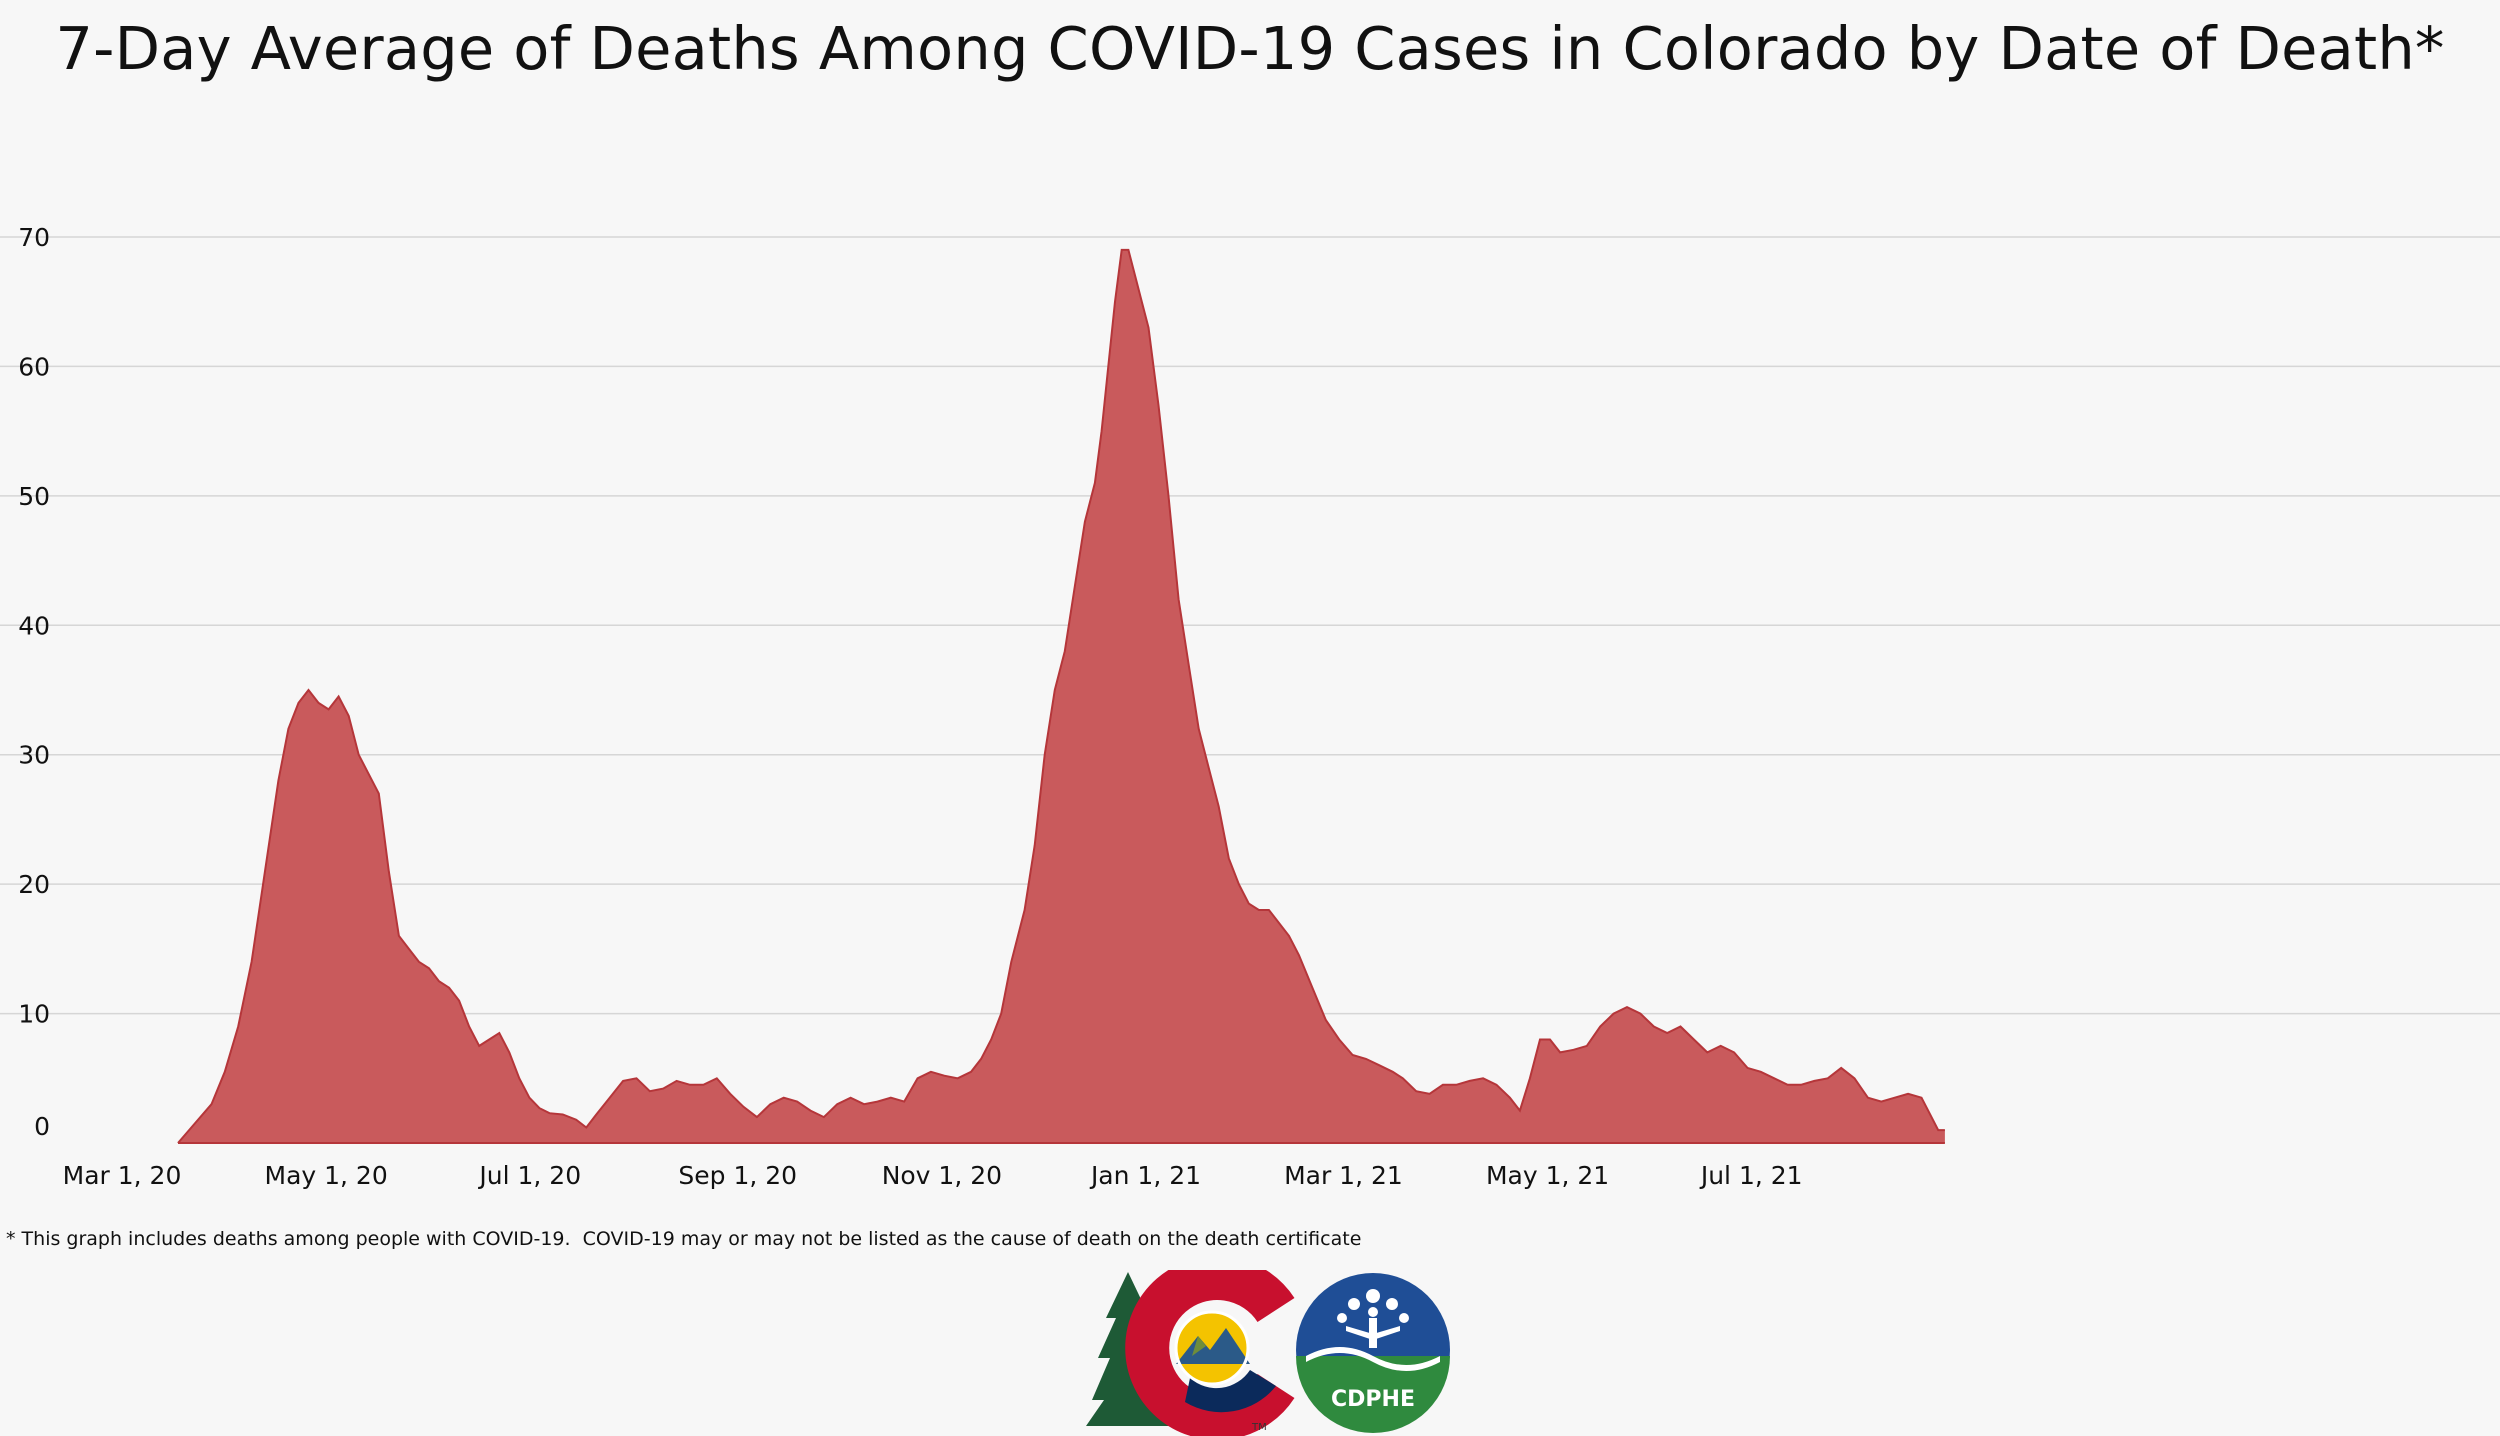 The height and width of the screenshot is (1436, 2500). What do you see at coordinates (1751, 1175) in the screenshot?
I see `x-tick-label: Jul 1, 21` at bounding box center [1751, 1175].